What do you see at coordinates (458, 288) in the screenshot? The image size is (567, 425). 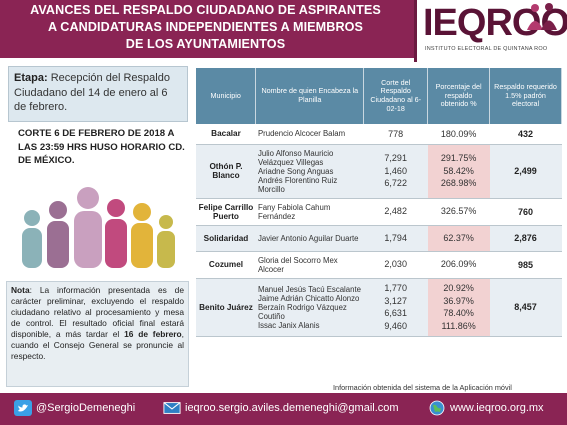 I see `porcentaje-value: 20.92%` at bounding box center [458, 288].